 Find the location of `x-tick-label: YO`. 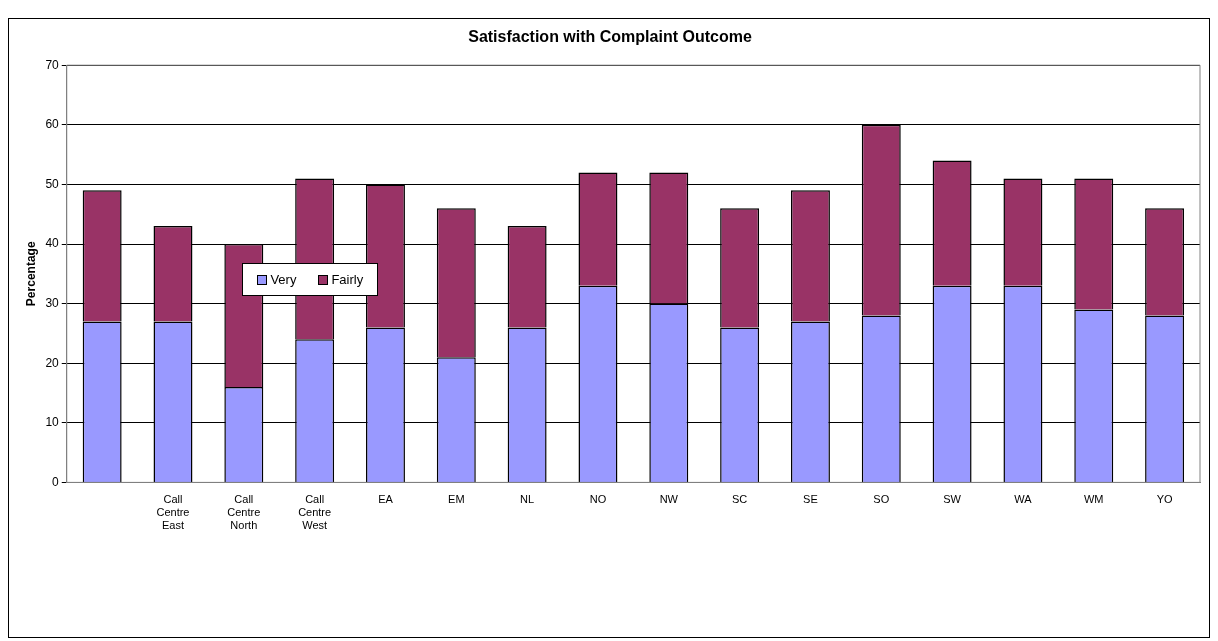

x-tick-label: YO is located at coordinates (1164, 499).